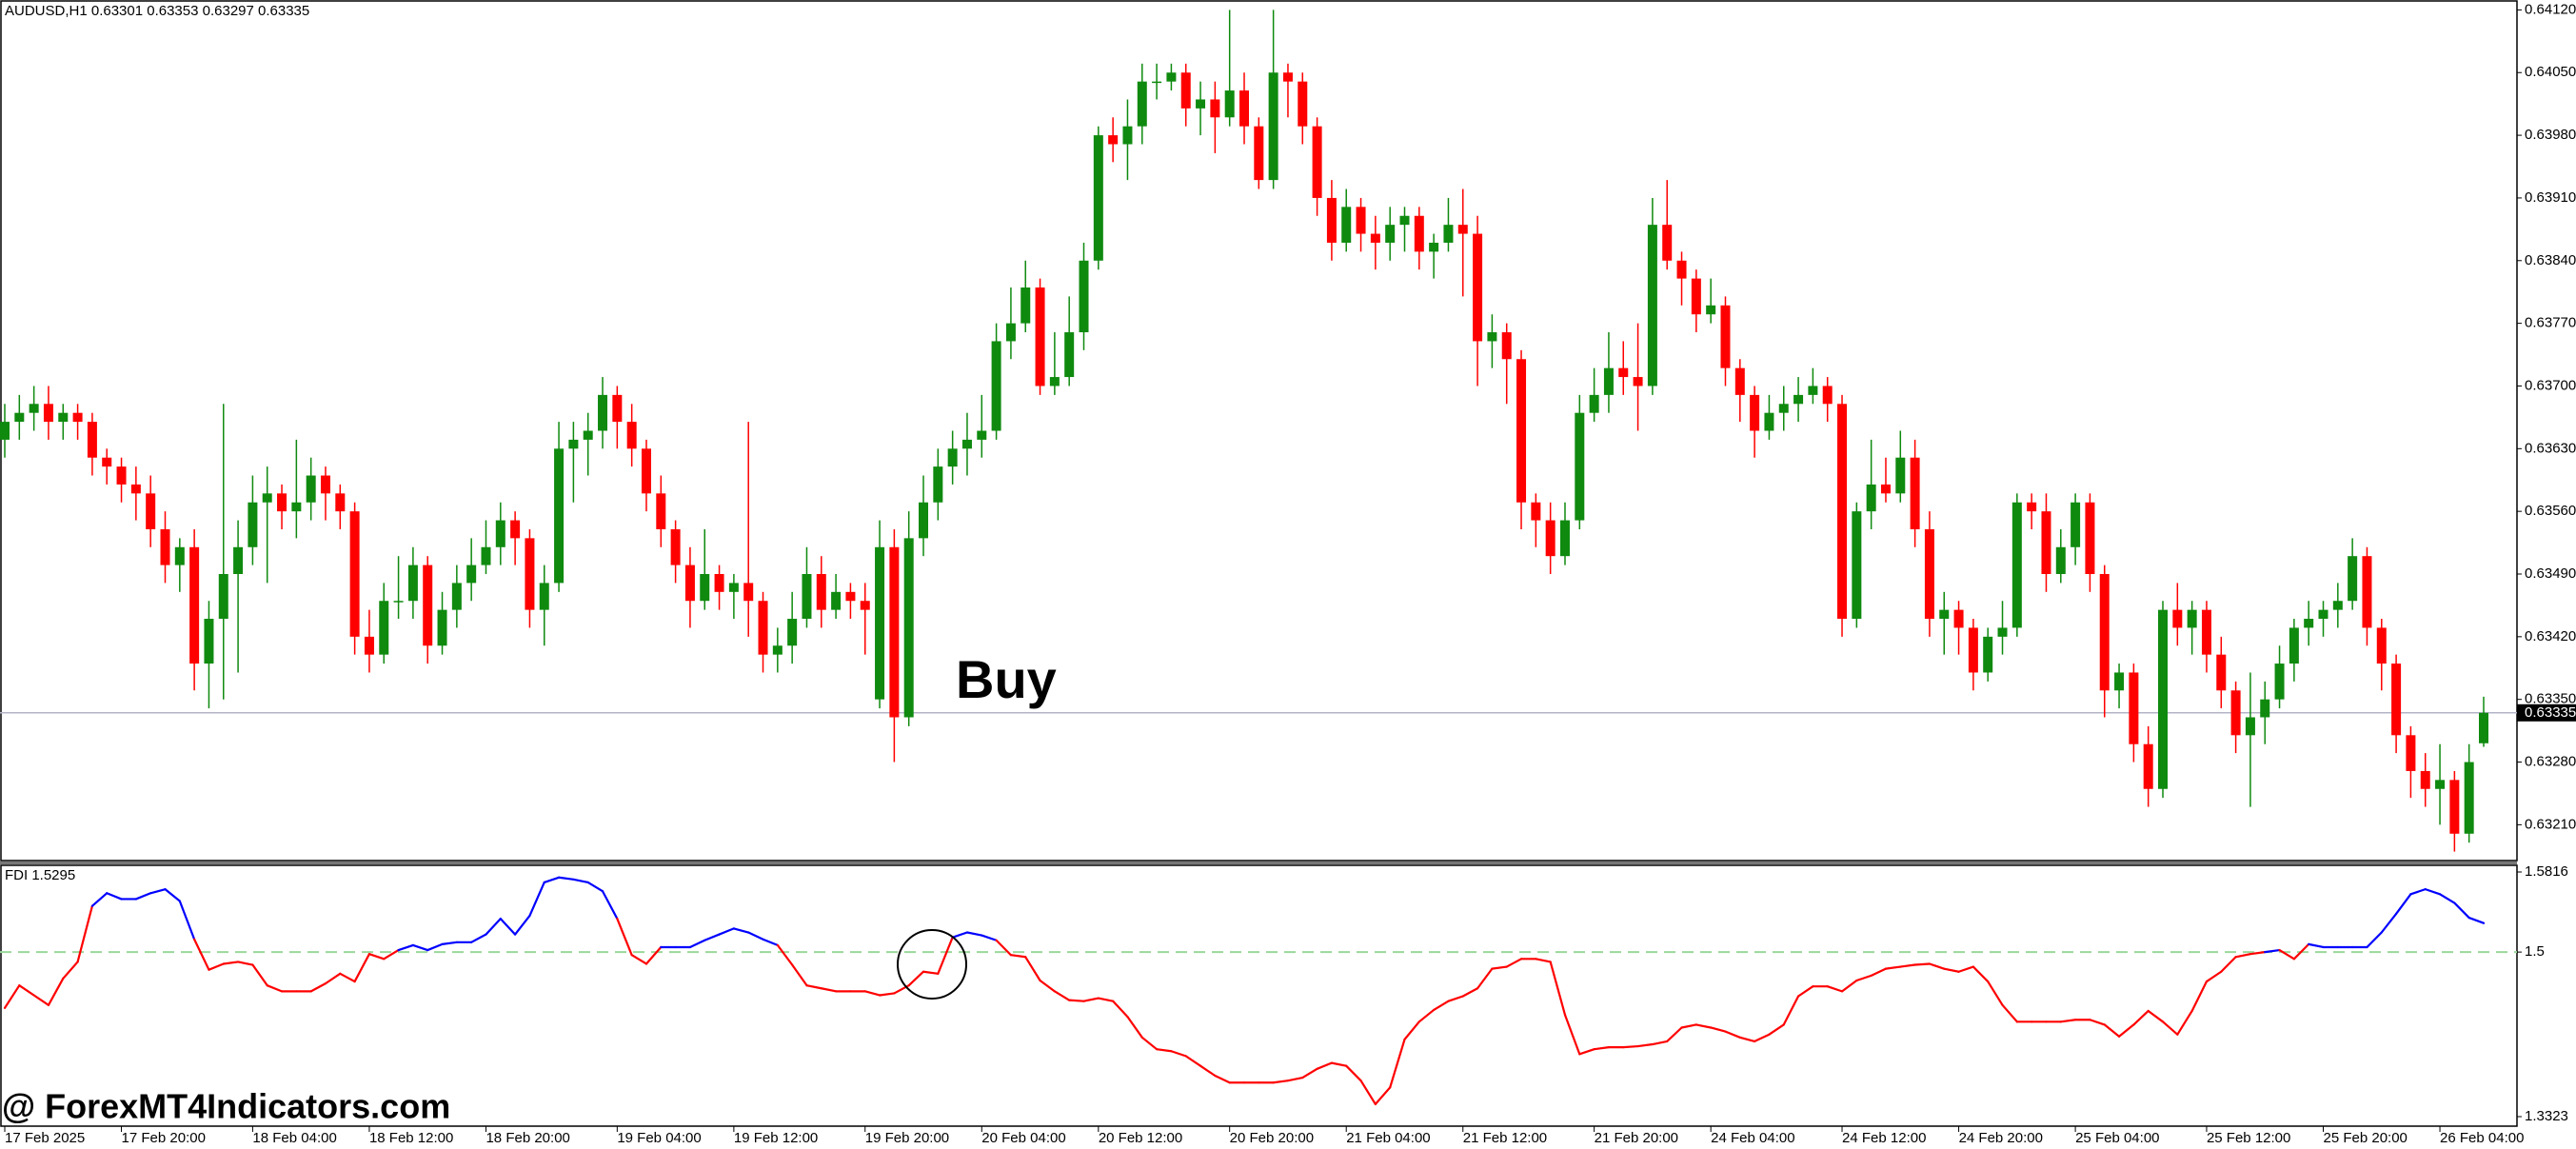 This screenshot has height=1149, width=2576. Describe the element at coordinates (294, 1138) in the screenshot. I see `x-tick-label: 18 Feb 04:00` at that location.